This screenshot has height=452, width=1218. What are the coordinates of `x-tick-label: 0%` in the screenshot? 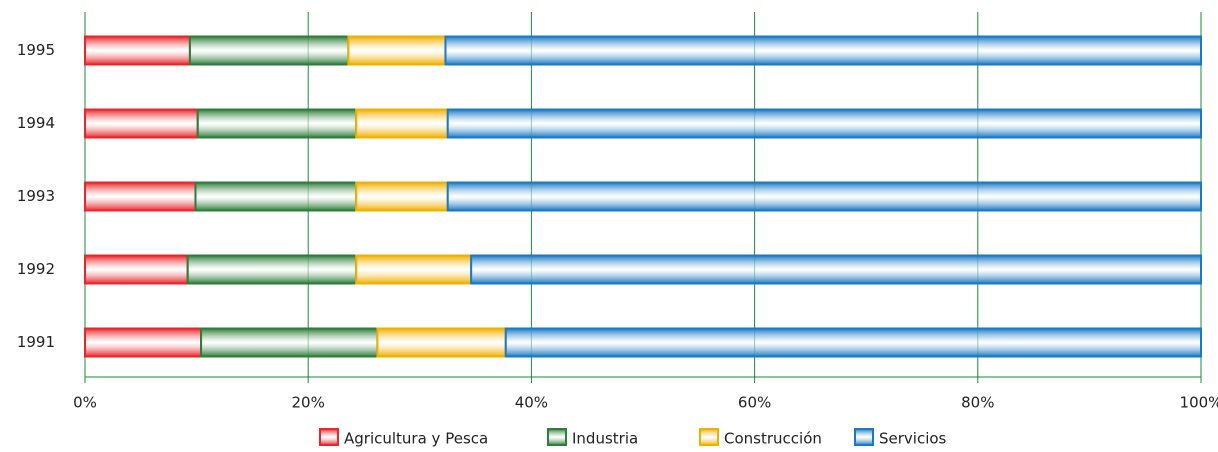 It's located at (85, 403).